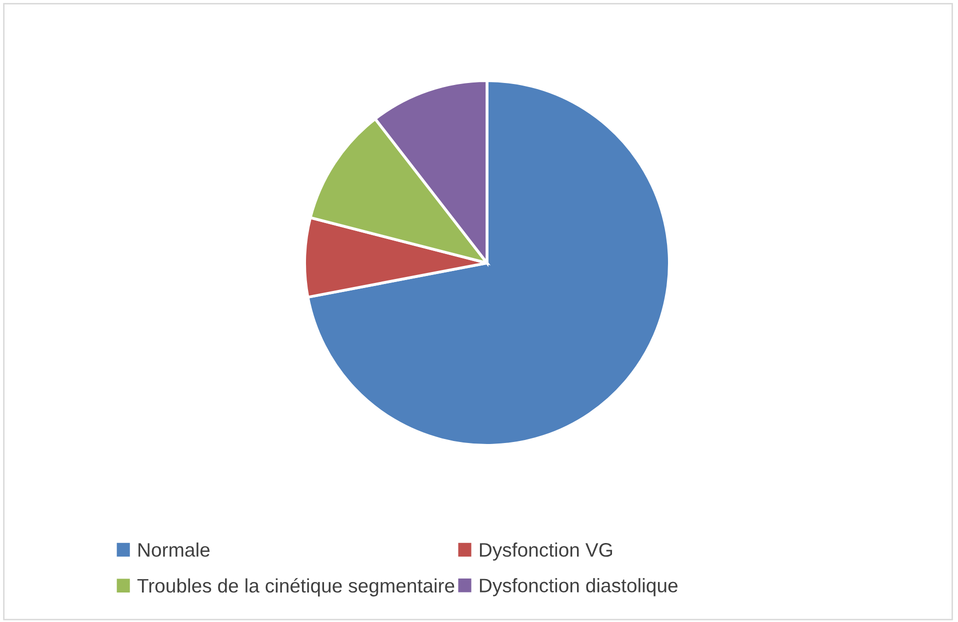 Image resolution: width=958 pixels, height=622 pixels. Describe the element at coordinates (579, 587) in the screenshot. I see `legend-label: Dysfonction diastolique` at that location.